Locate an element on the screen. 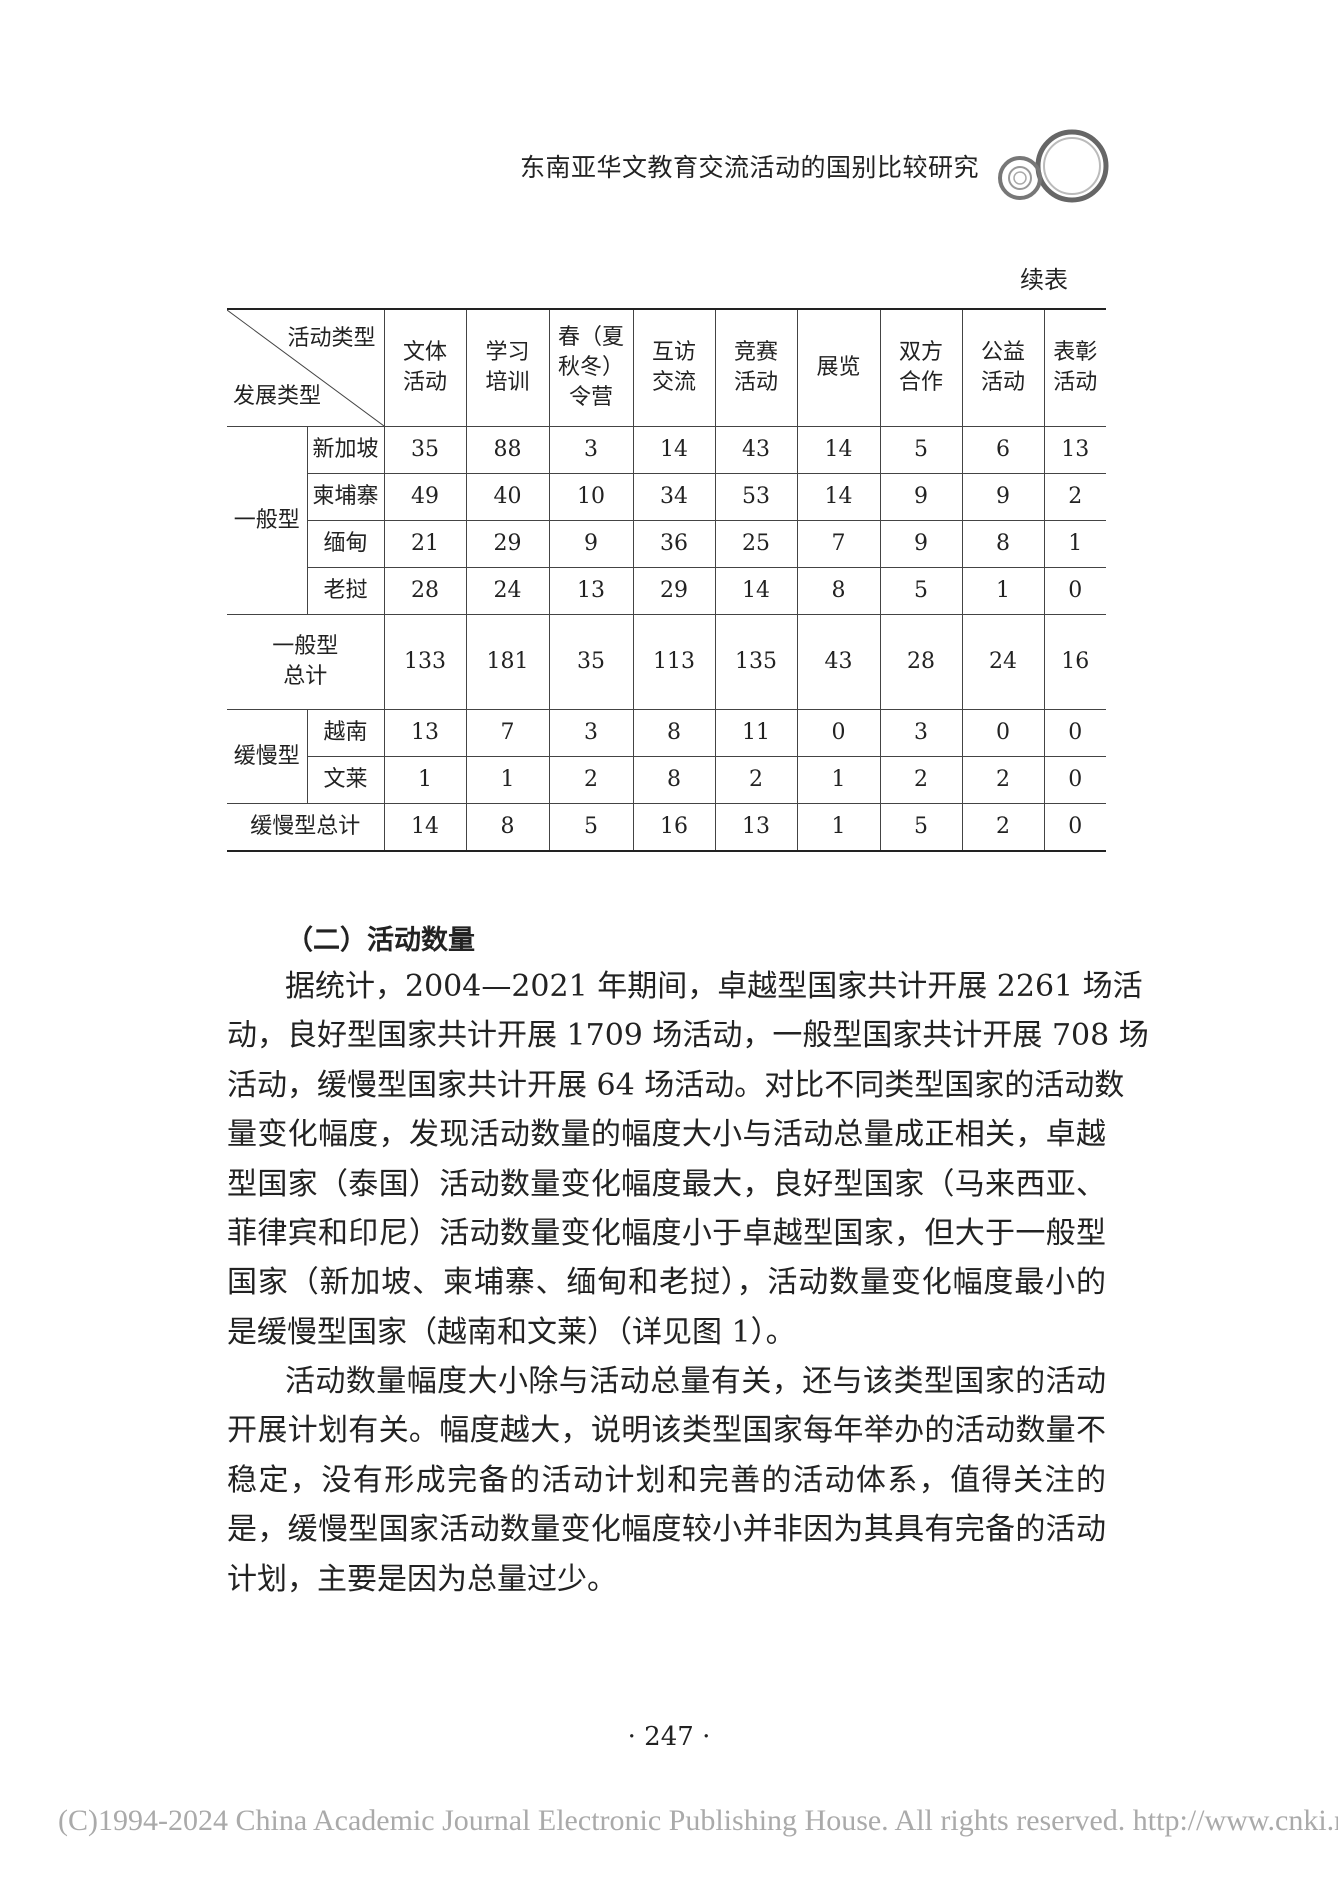  country-cell: 老挝 is located at coordinates (346, 591).